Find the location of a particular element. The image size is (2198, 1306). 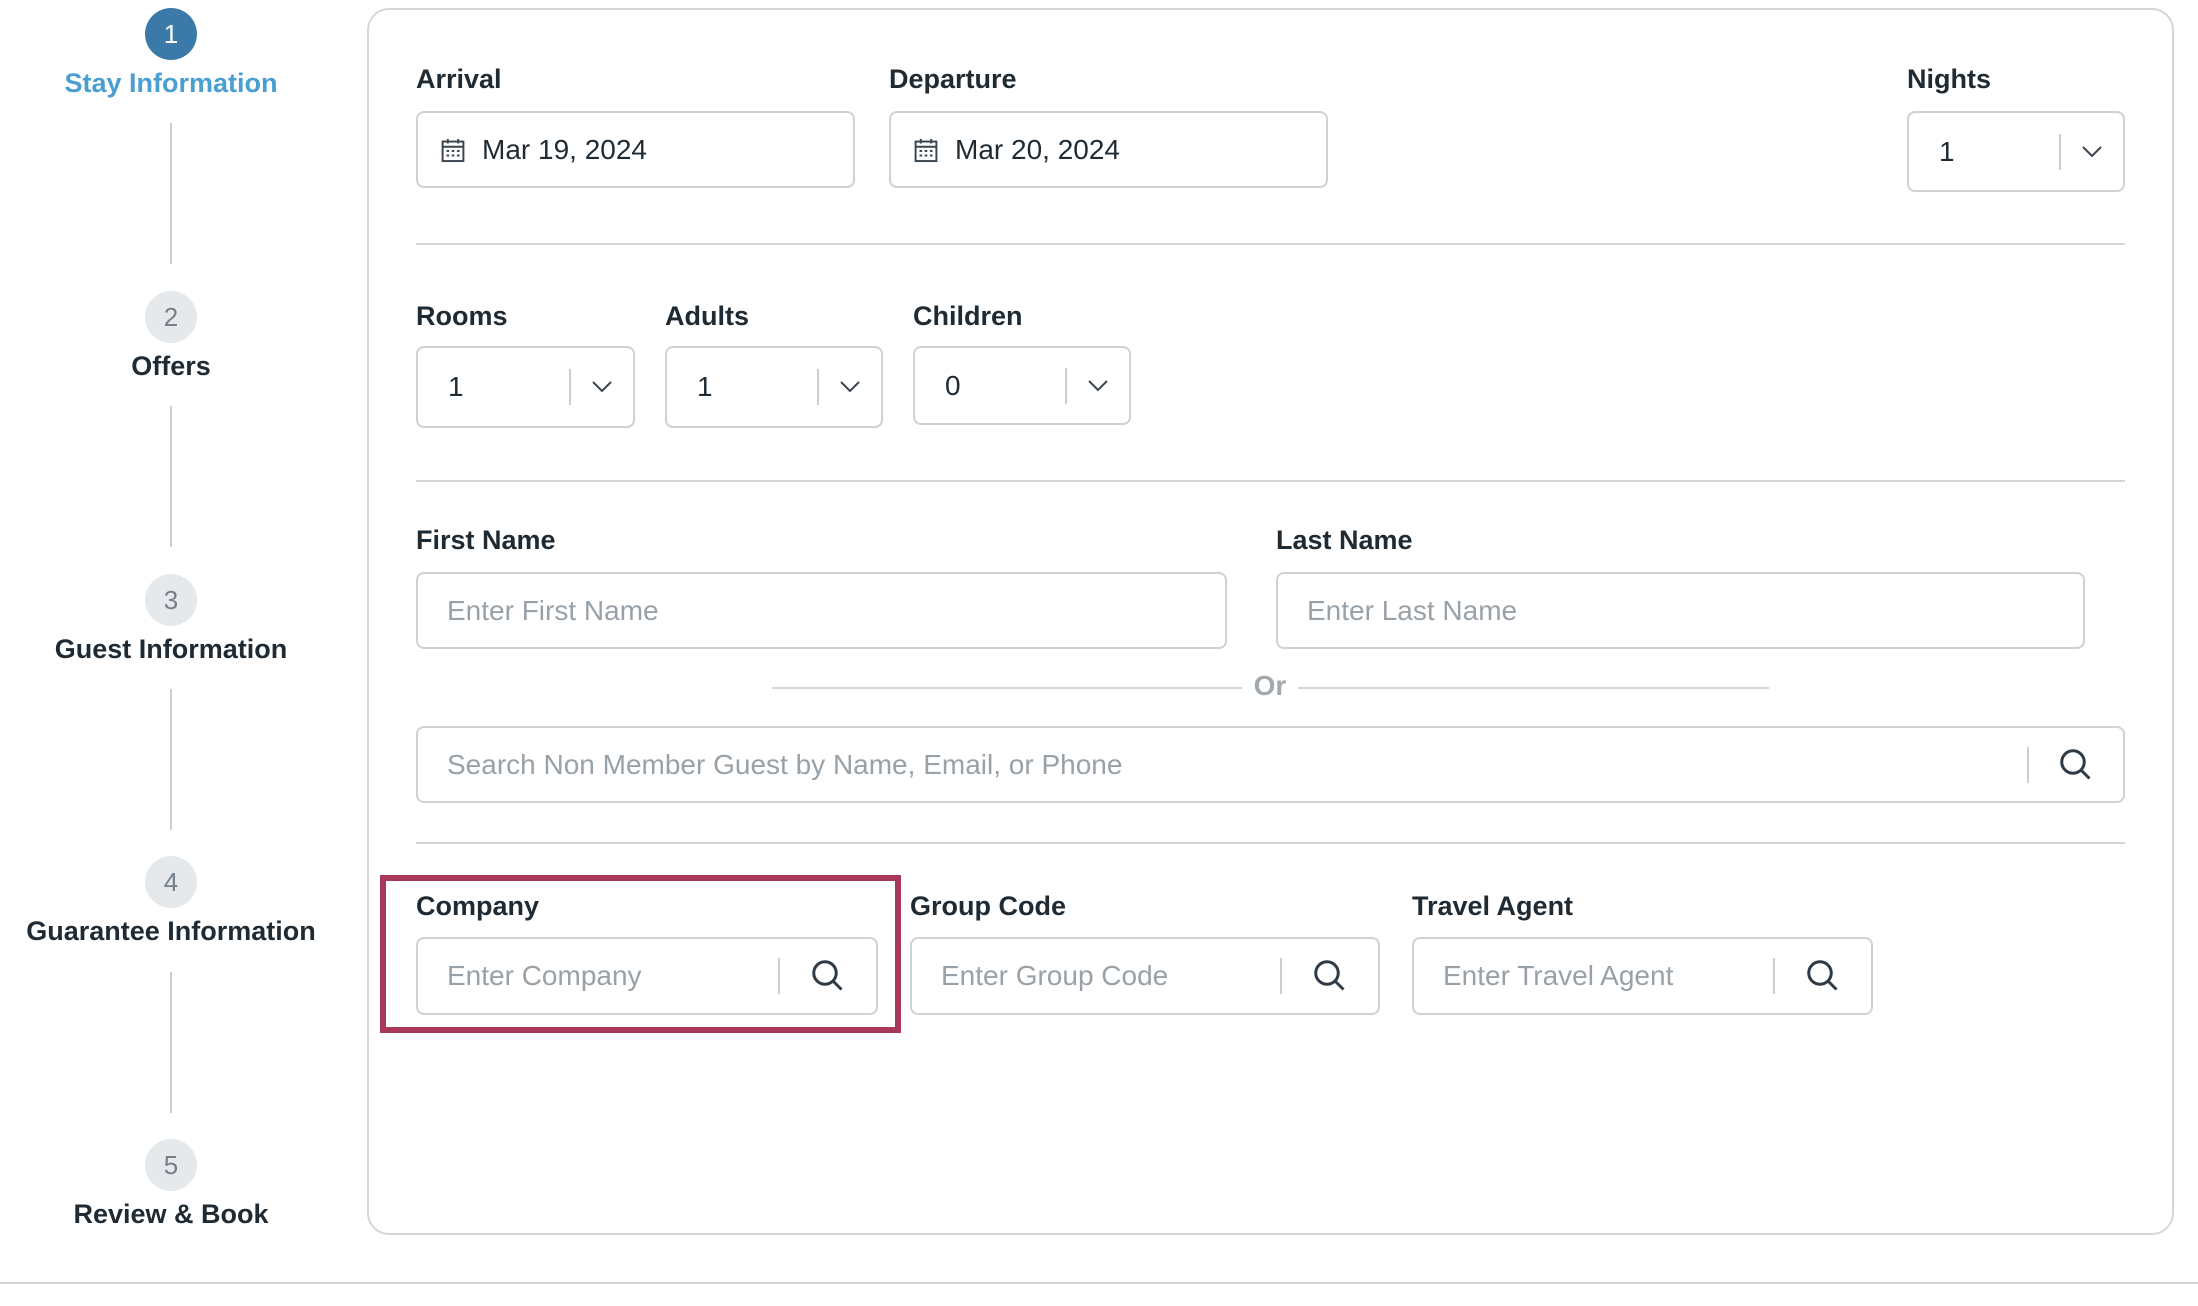

departure-date-input: Mar 20, 2024 is located at coordinates (1108, 149).